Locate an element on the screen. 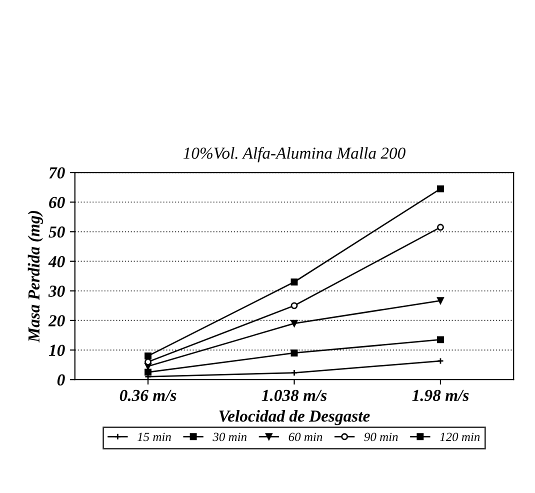 The width and height of the screenshot is (535, 493). x-tick-label: 0.36 m/s is located at coordinates (148, 396).